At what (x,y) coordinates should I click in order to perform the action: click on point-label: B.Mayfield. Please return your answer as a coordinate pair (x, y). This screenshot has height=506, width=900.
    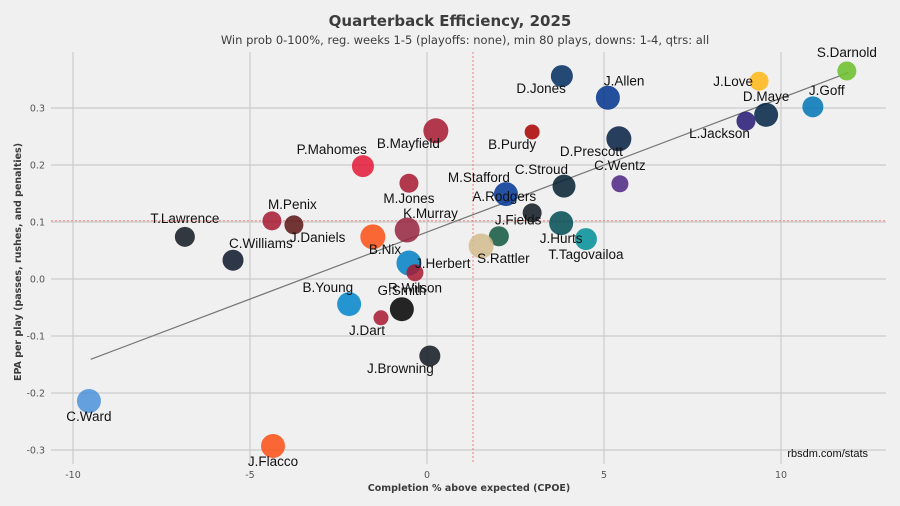
    Looking at the image, I should click on (408, 143).